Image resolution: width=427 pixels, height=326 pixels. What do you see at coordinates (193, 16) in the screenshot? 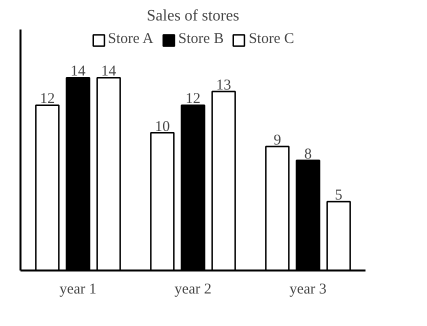
I see `chart-title: Sales of stores` at bounding box center [193, 16].